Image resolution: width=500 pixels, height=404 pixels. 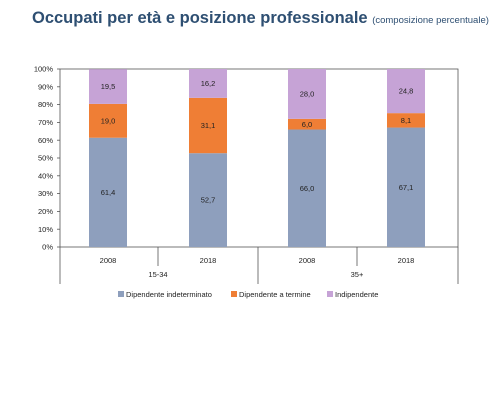 I want to click on y-tick-label: 80%, so click(x=45, y=104).